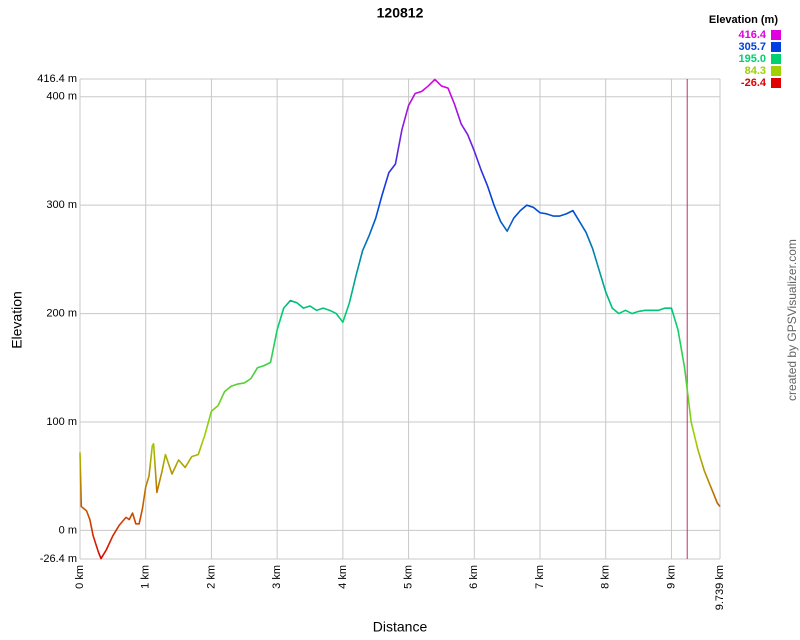  What do you see at coordinates (61, 97) in the screenshot?
I see `y-tick-label: 400 m` at bounding box center [61, 97].